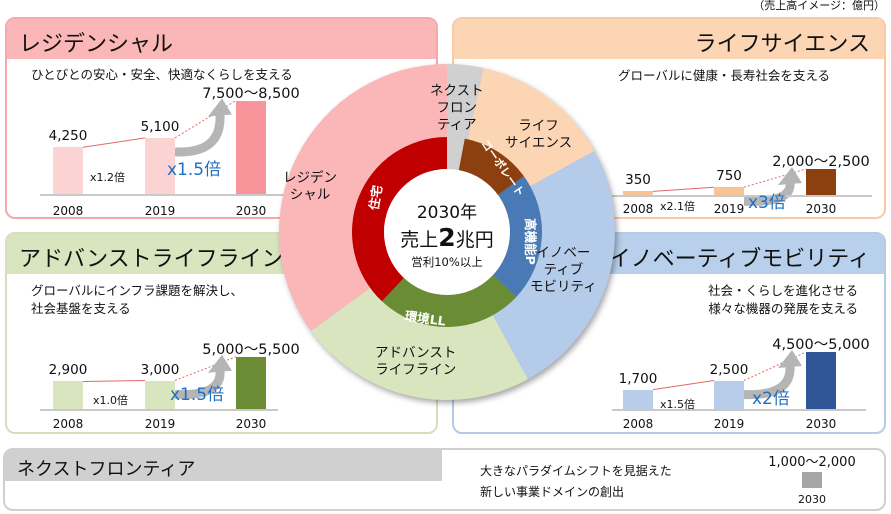  I want to click on value-label: 5,100, so click(160, 126).